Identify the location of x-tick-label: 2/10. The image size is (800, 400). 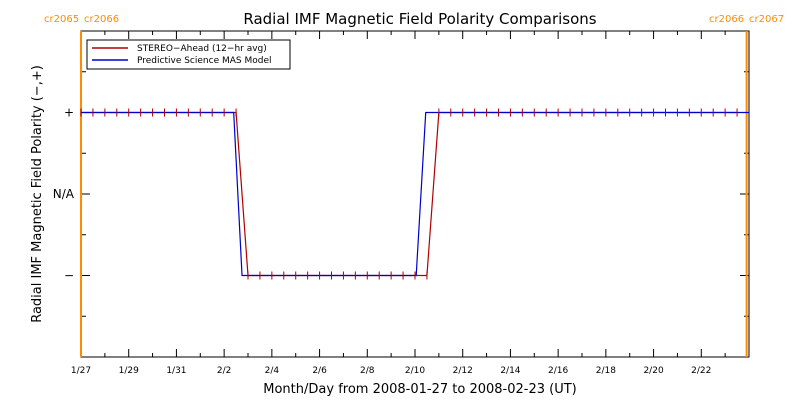
(415, 371).